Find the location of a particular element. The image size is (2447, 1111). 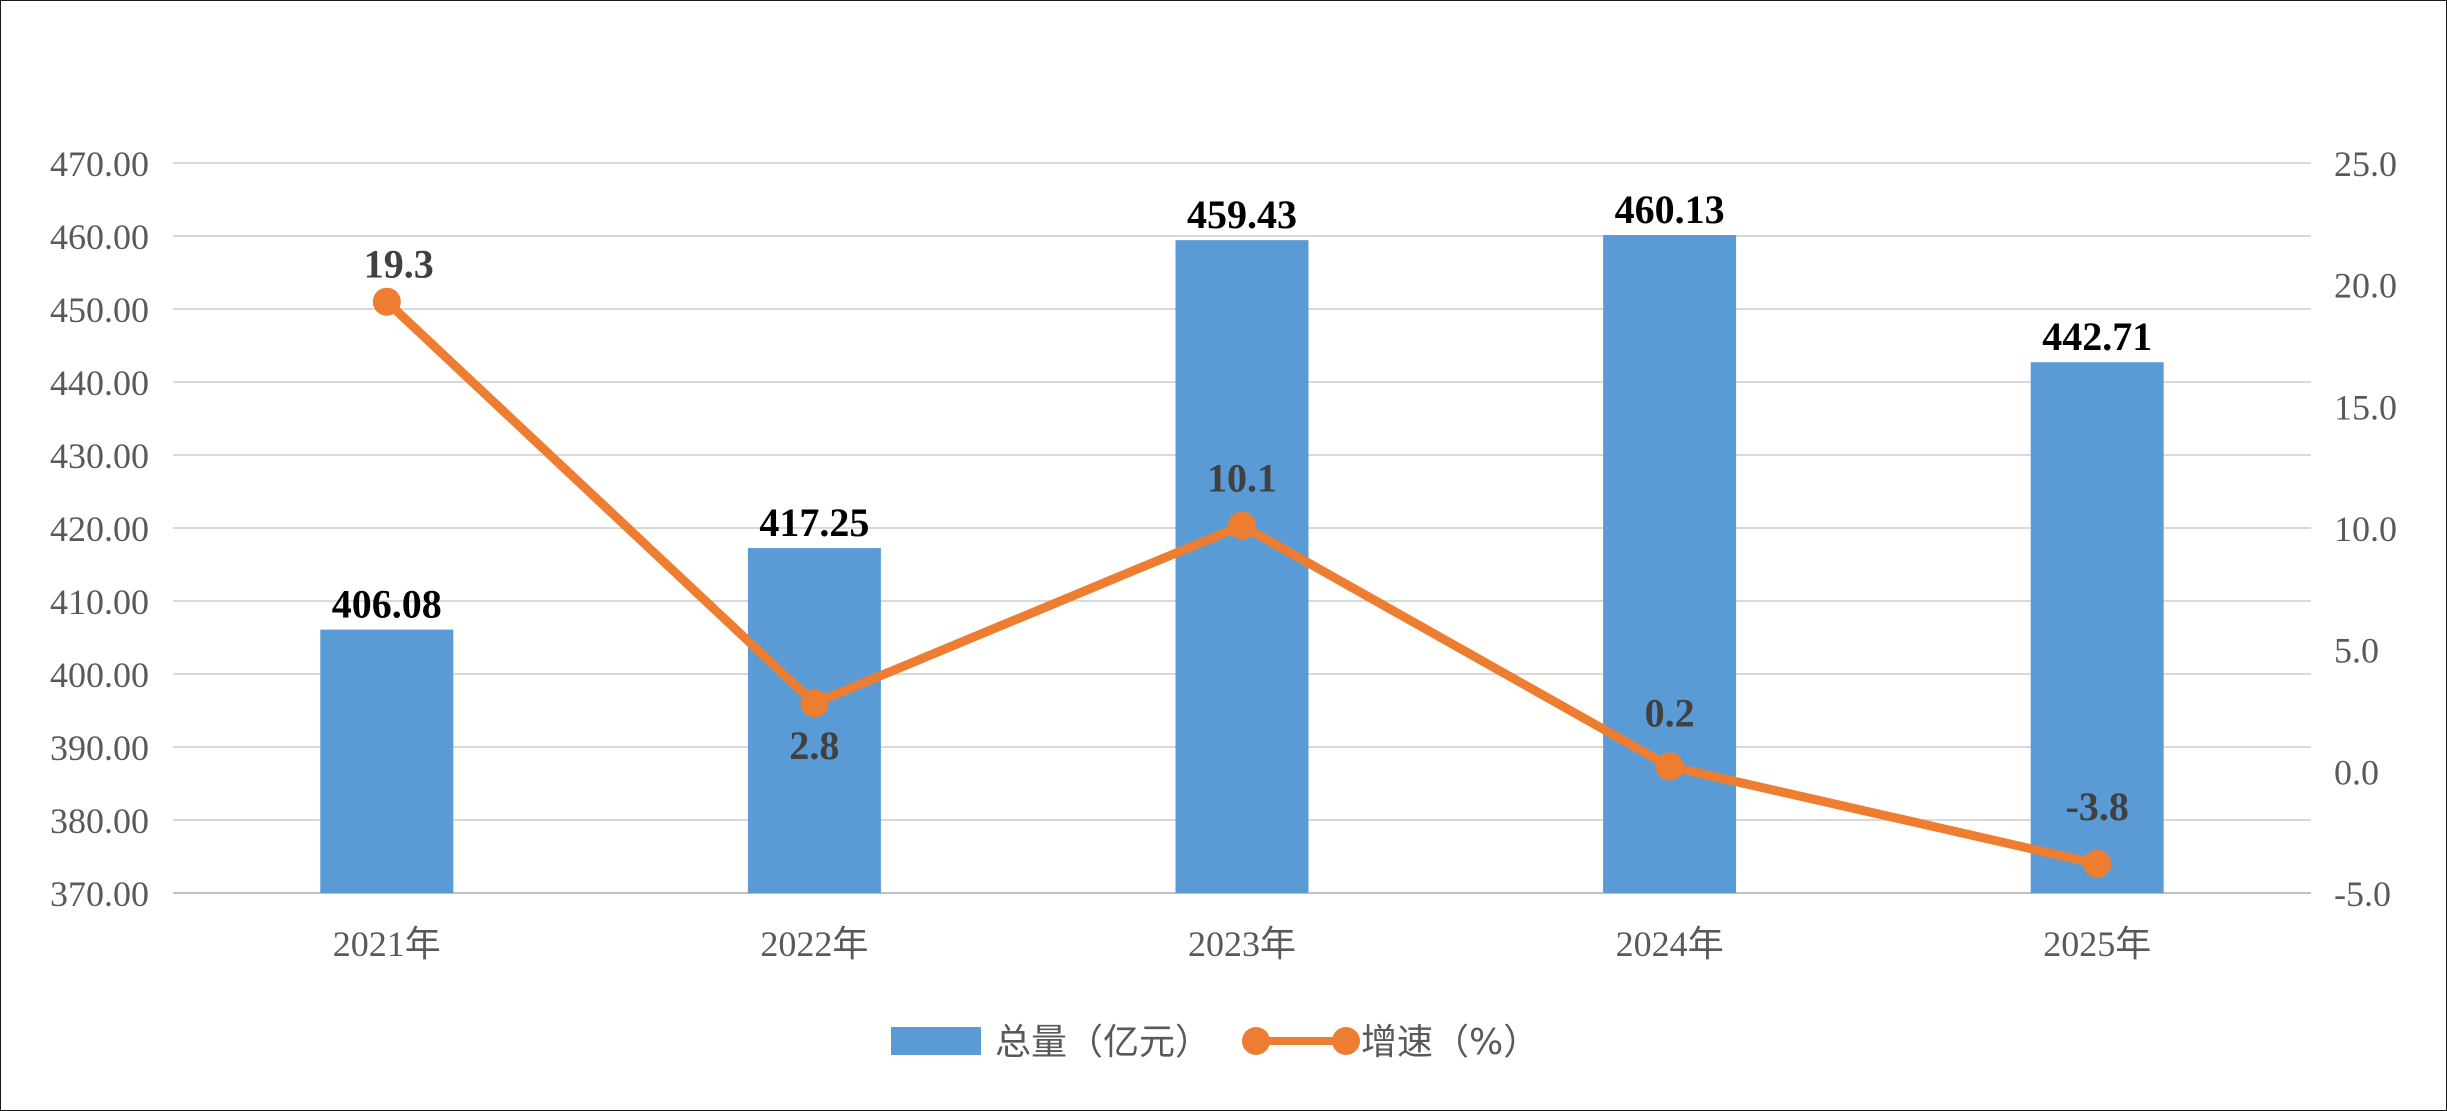

left-tick-label: 450.00 is located at coordinates (99, 310).